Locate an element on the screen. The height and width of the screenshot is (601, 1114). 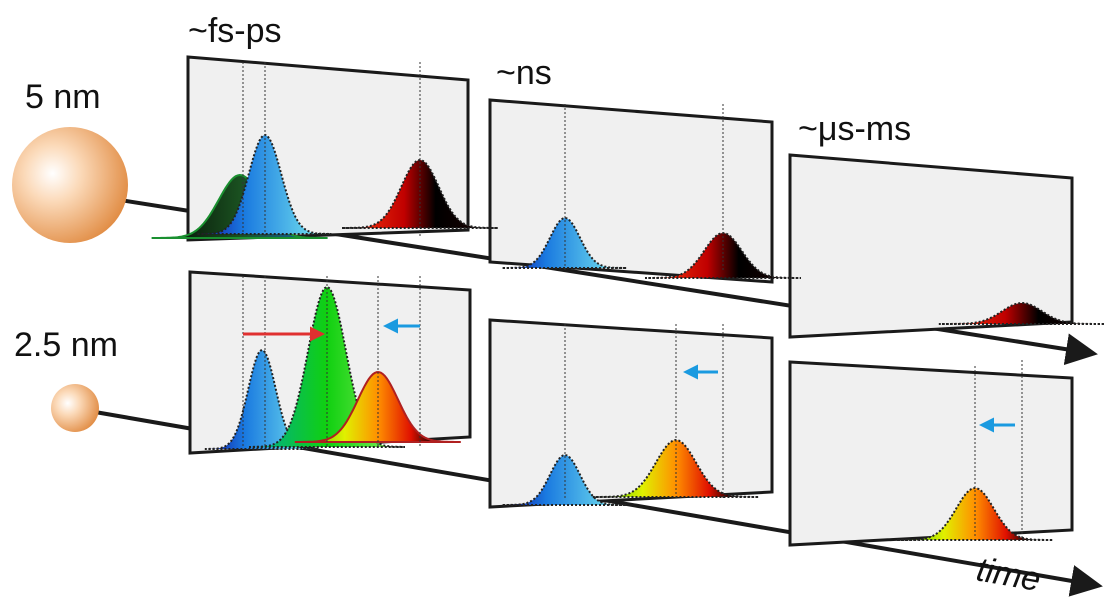
size-label: 5 nm is located at coordinates (63, 97).